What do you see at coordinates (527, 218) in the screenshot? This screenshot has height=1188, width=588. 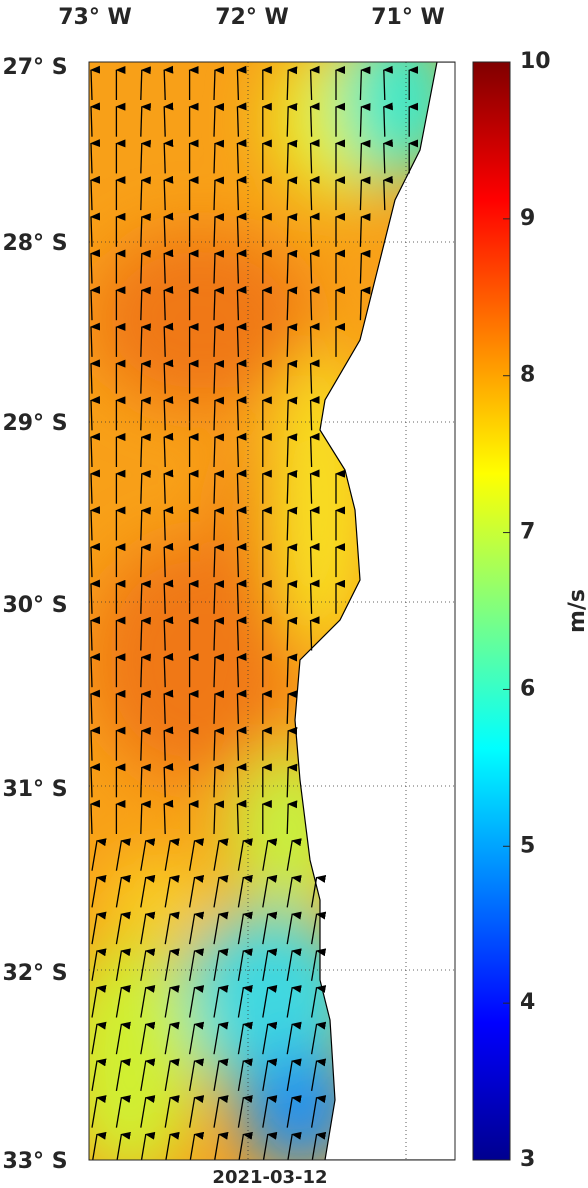 I see `colorbar-tick-label: 9` at bounding box center [527, 218].